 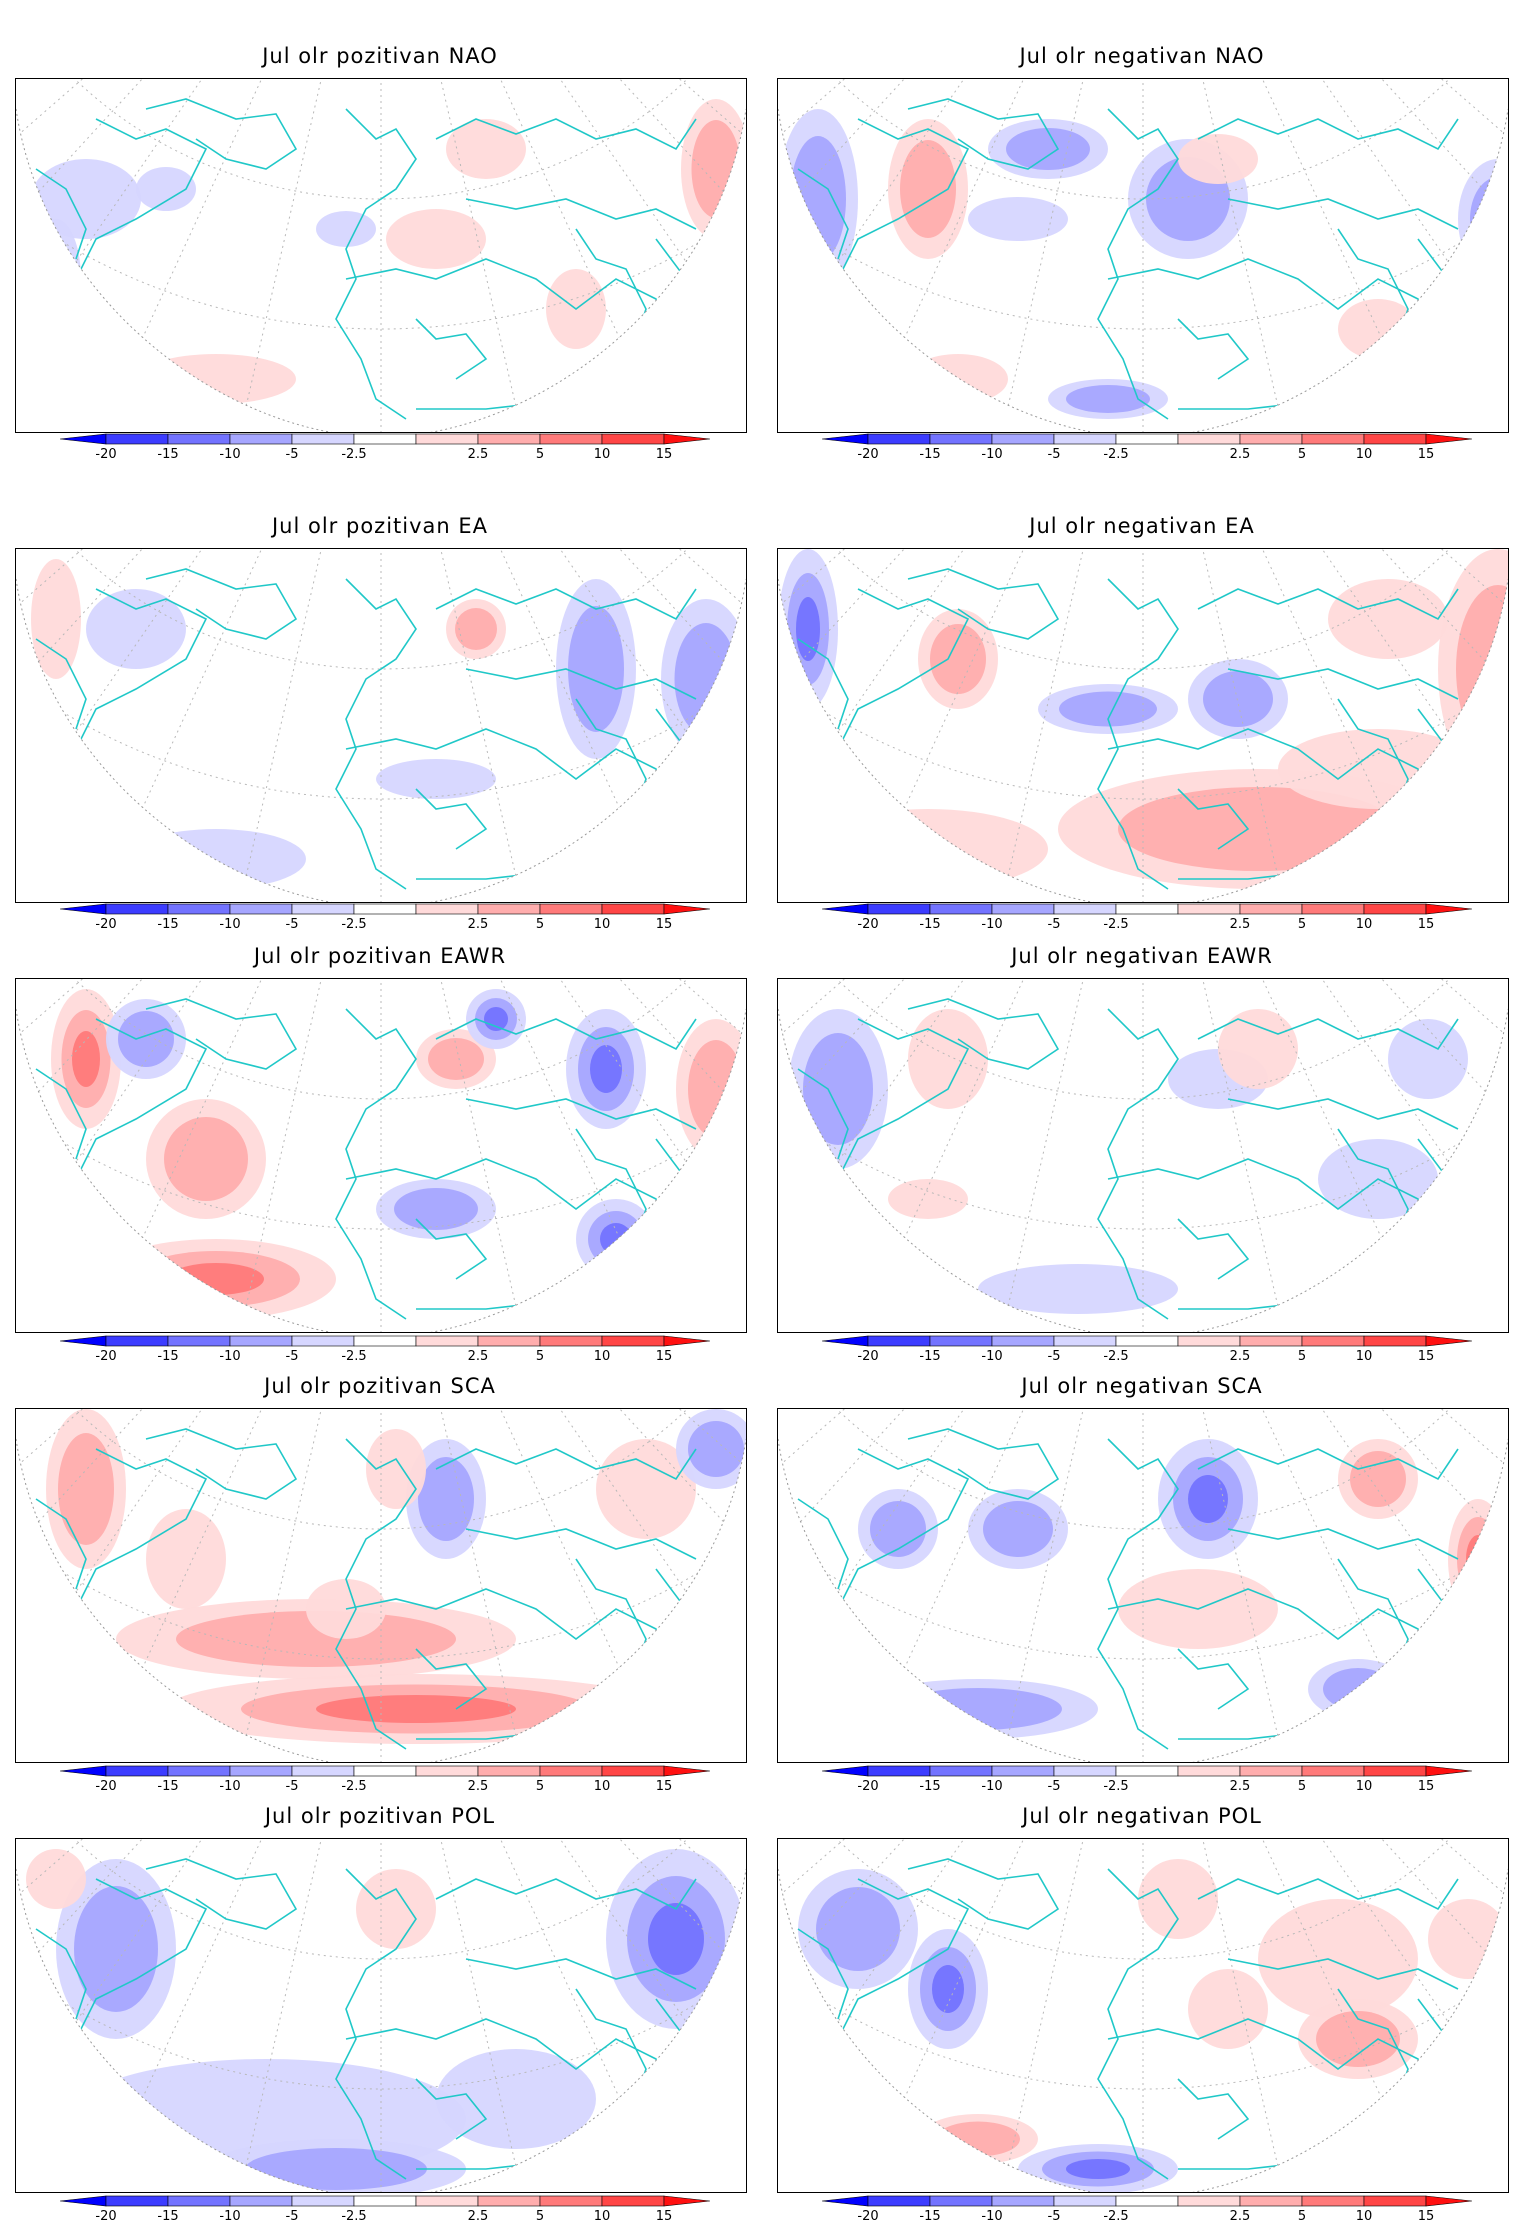 What do you see at coordinates (1142, 526) in the screenshot?
I see `panel-title: Jul olr negativan EA` at bounding box center [1142, 526].